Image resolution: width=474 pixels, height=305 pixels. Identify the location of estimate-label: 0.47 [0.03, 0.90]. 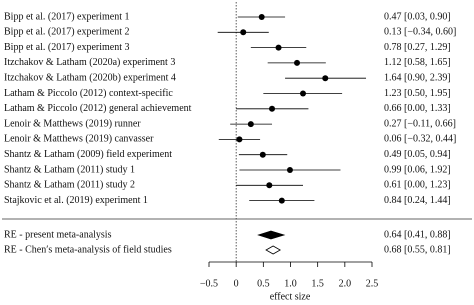
(417, 16).